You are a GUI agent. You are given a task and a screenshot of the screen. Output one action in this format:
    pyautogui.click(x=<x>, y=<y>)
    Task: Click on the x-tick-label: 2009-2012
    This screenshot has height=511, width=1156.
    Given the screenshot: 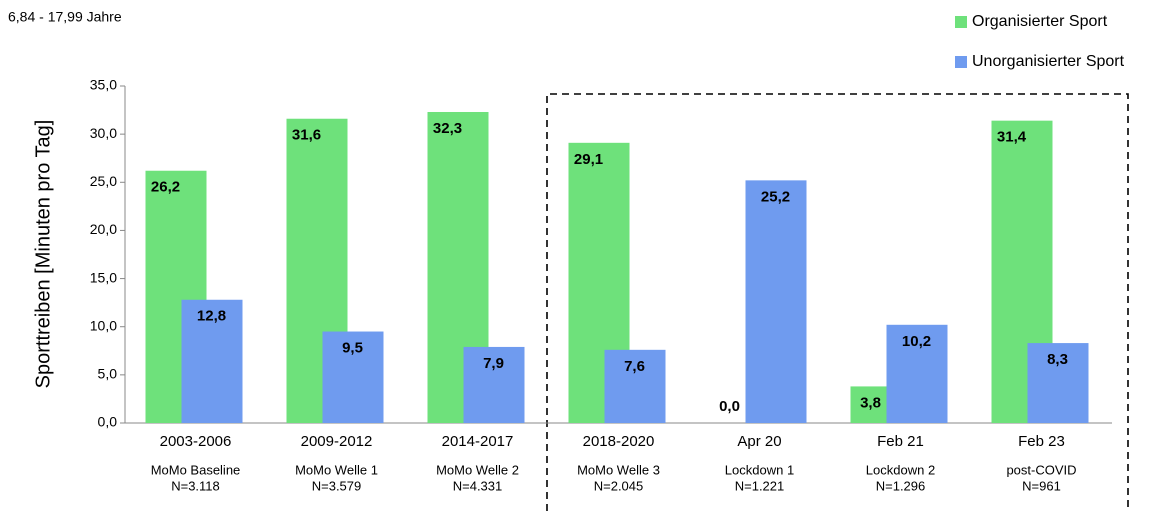 What is the action you would take?
    pyautogui.click(x=337, y=441)
    